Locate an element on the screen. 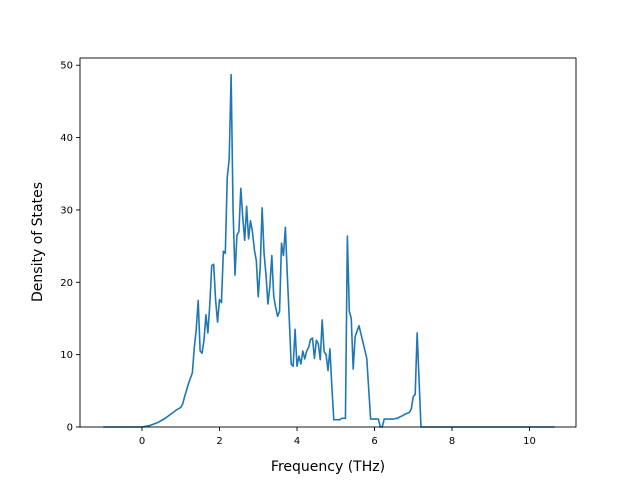 This screenshot has width=640, height=480. y-axis: 0 10 20 30 40 50 is located at coordinates (70, 247).